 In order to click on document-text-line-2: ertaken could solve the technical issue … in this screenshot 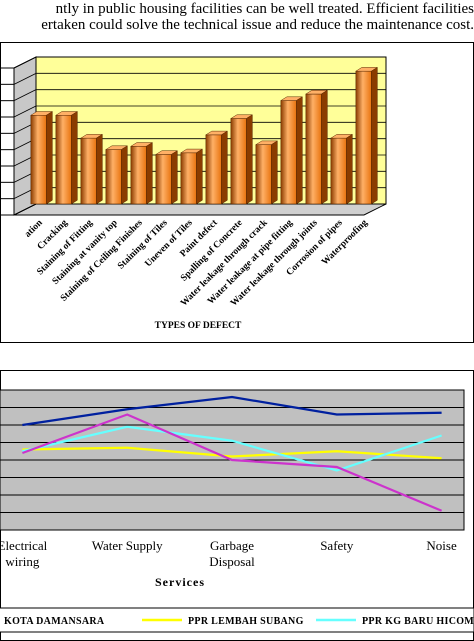, I will do `click(257, 25)`.